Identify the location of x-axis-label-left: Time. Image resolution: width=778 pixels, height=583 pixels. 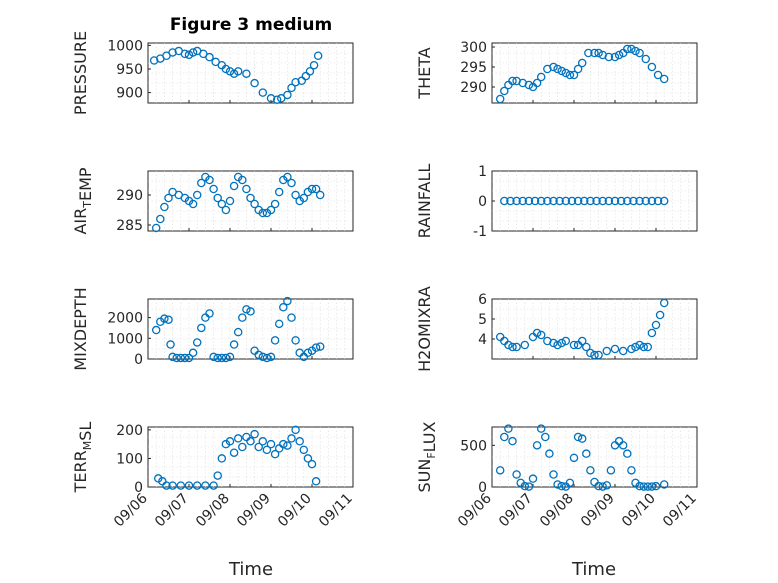
(250, 569).